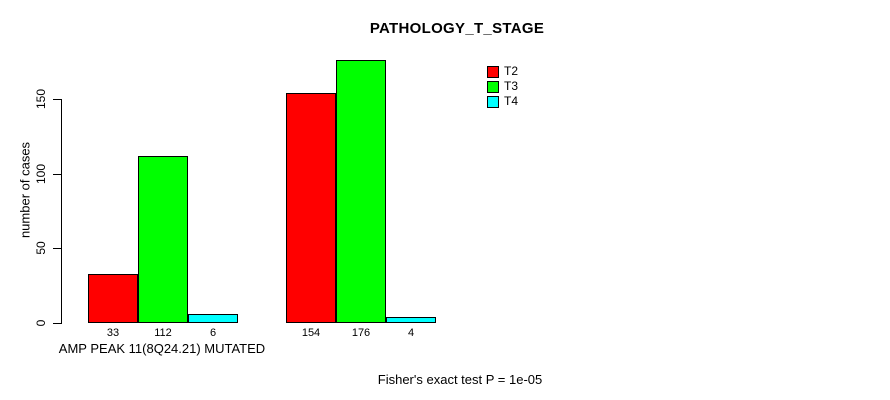 This screenshot has height=400, width=890. Describe the element at coordinates (162, 348) in the screenshot. I see `x-axis-group-label: AMP PEAK 11(8Q24.21) MUTATED` at that location.